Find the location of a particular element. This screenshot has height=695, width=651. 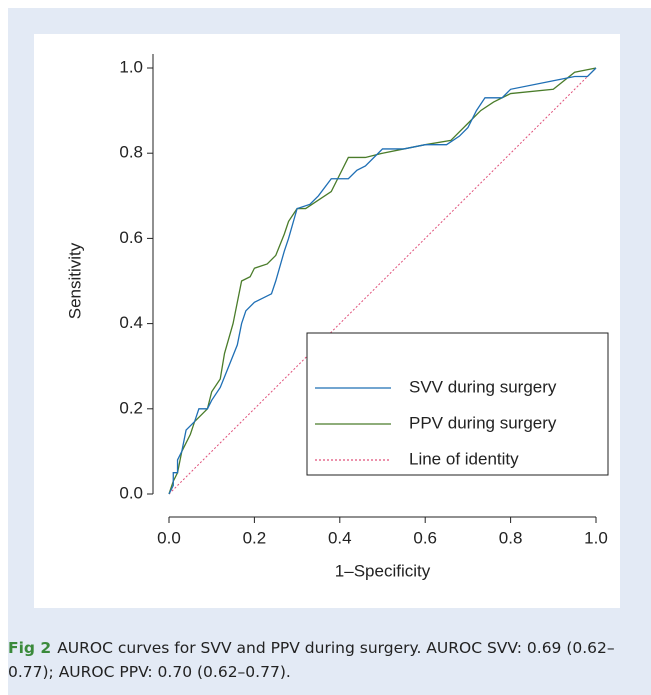

x-tick-label: 0.0 is located at coordinates (169, 537).